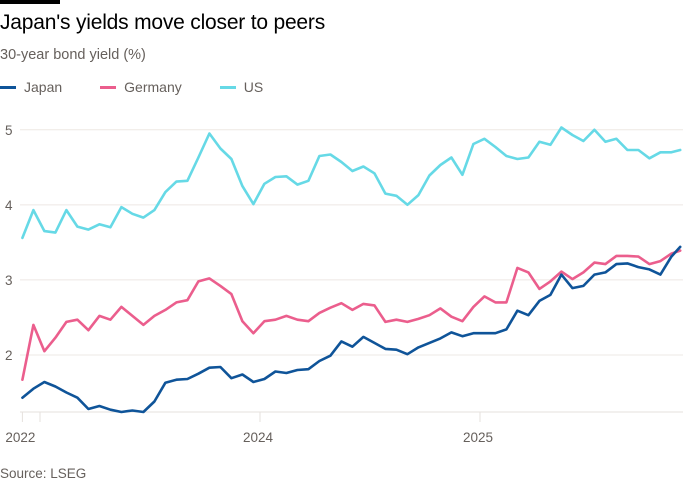 The width and height of the screenshot is (700, 500). I want to click on x-tick-label: 2024, so click(258, 437).